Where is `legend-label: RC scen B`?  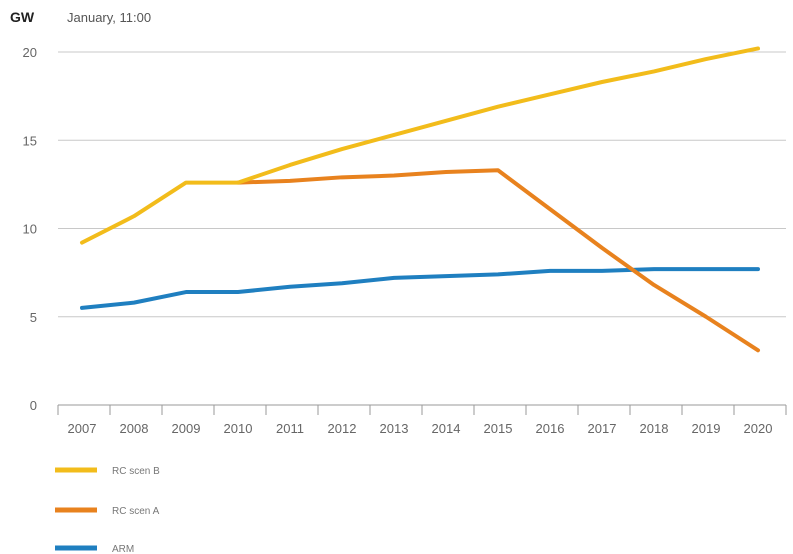 legend-label: RC scen B is located at coordinates (136, 471).